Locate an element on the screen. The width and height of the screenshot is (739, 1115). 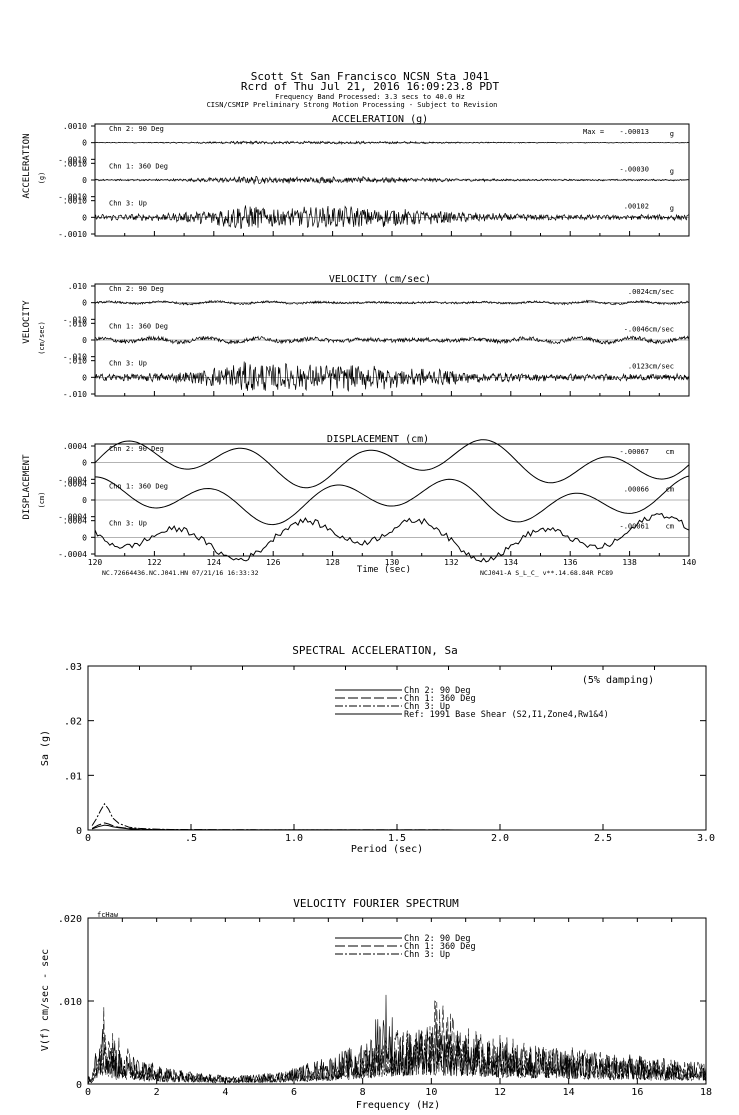
displacement-ylabel: DISPLACEMENT is located at coordinates (27, 487).